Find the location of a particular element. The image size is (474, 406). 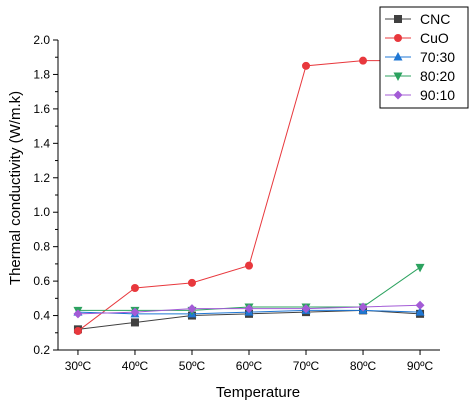

y-tick-label: 2.0 is located at coordinates (41, 40).